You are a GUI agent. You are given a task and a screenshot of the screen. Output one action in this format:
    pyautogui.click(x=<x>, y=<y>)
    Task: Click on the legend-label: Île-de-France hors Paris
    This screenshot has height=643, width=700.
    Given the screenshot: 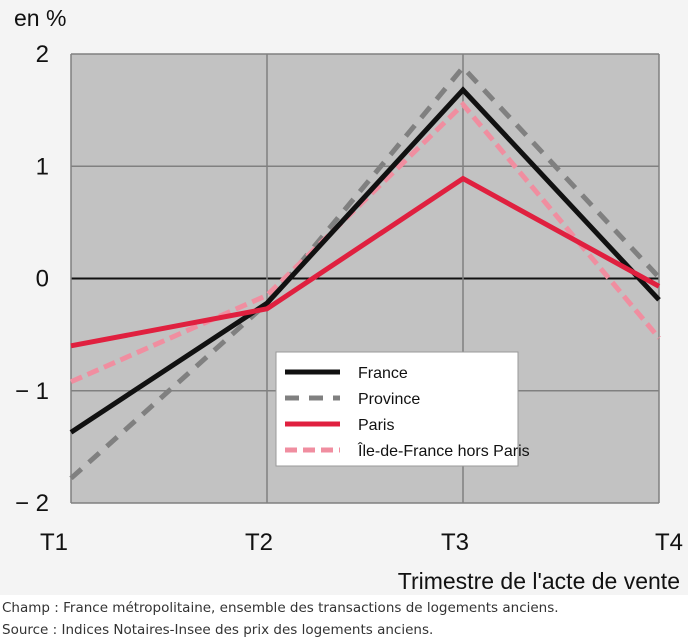 What is the action you would take?
    pyautogui.click(x=443, y=450)
    